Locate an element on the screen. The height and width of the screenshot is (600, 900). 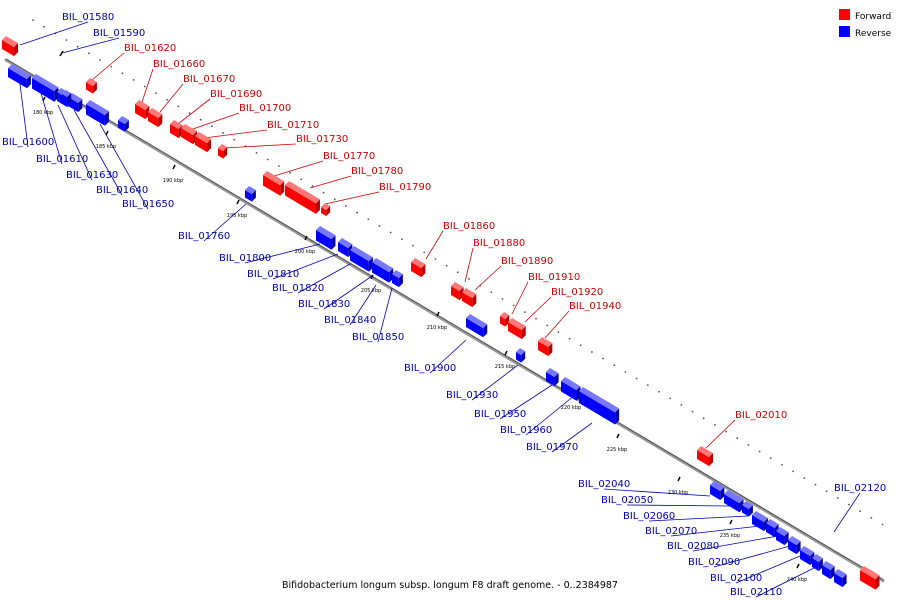
gene-BIL_02040-top is located at coordinates (734, 497).